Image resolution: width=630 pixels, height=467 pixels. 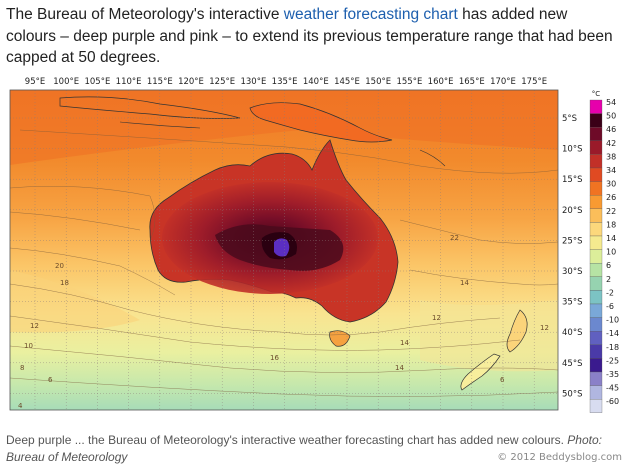 What do you see at coordinates (502, 380) in the screenshot?
I see `contour-label: 6` at bounding box center [502, 380].